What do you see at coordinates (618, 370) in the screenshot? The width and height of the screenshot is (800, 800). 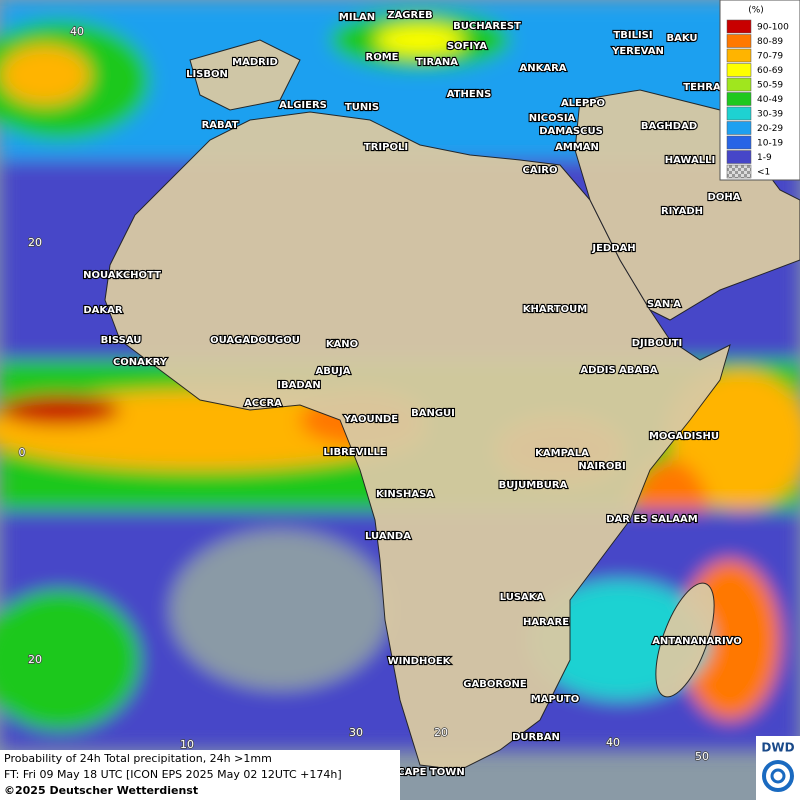 I see `city-label: ADDIS ABABA` at bounding box center [618, 370].